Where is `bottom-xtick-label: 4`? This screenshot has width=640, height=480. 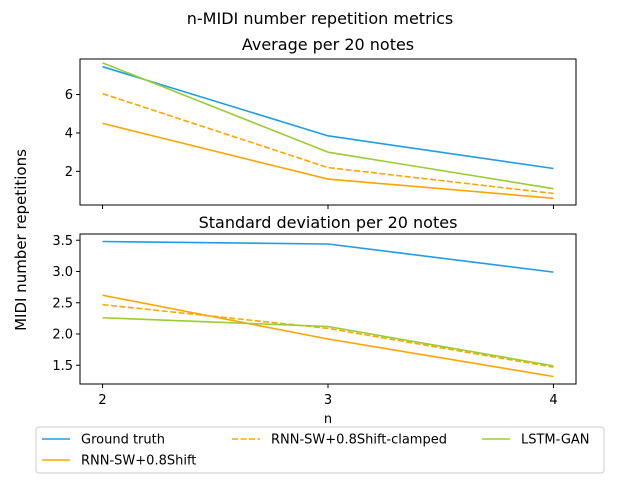
bottom-xtick-label: 4 is located at coordinates (553, 400).